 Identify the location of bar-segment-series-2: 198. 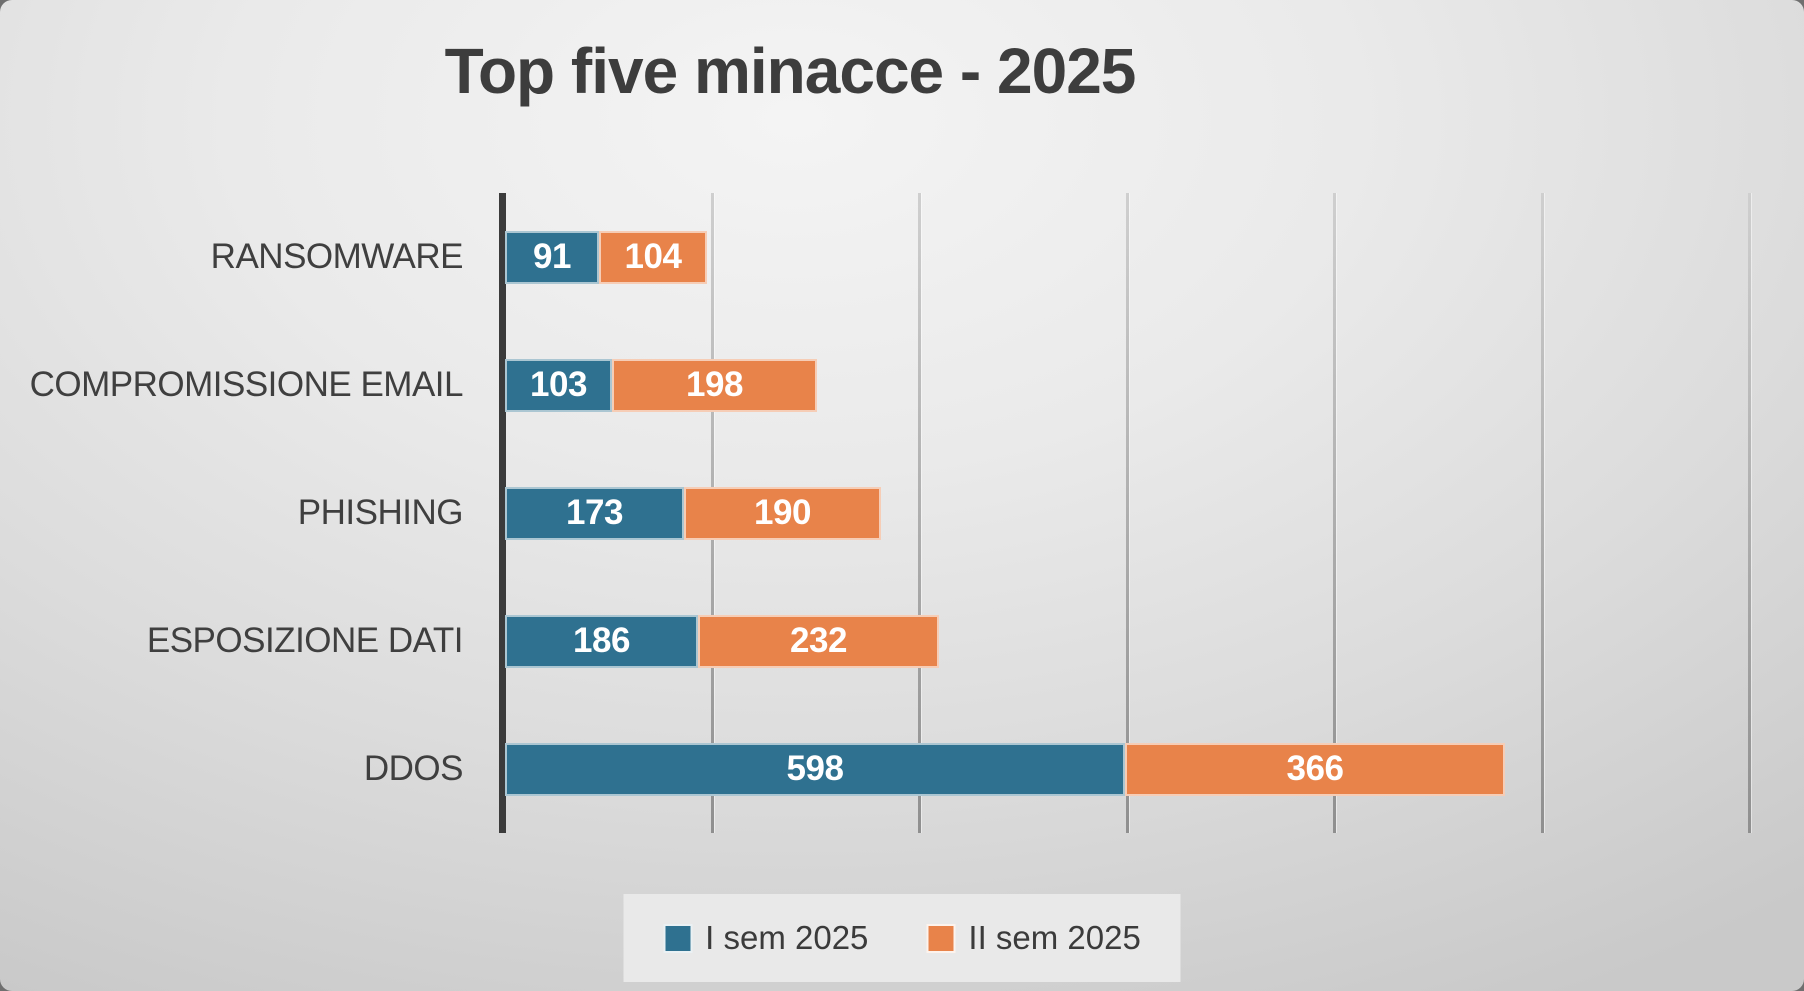
(714, 385).